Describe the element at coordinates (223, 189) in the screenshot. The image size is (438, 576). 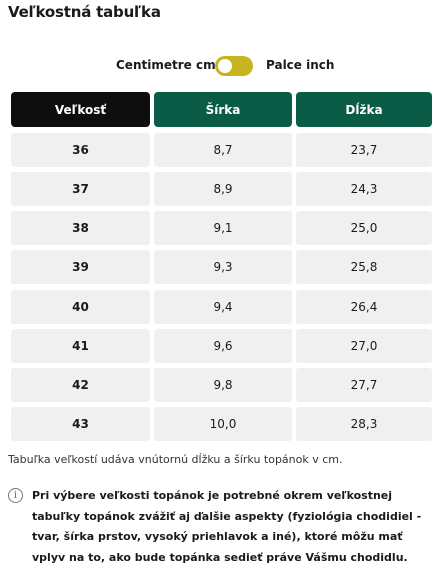
I see `width-cell: 8,9` at that location.